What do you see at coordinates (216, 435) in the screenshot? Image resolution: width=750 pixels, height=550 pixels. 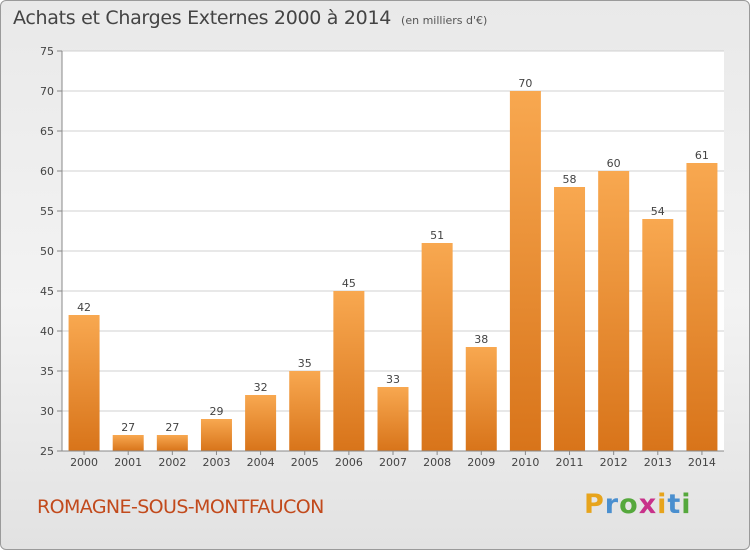 I see `bar-2003` at bounding box center [216, 435].